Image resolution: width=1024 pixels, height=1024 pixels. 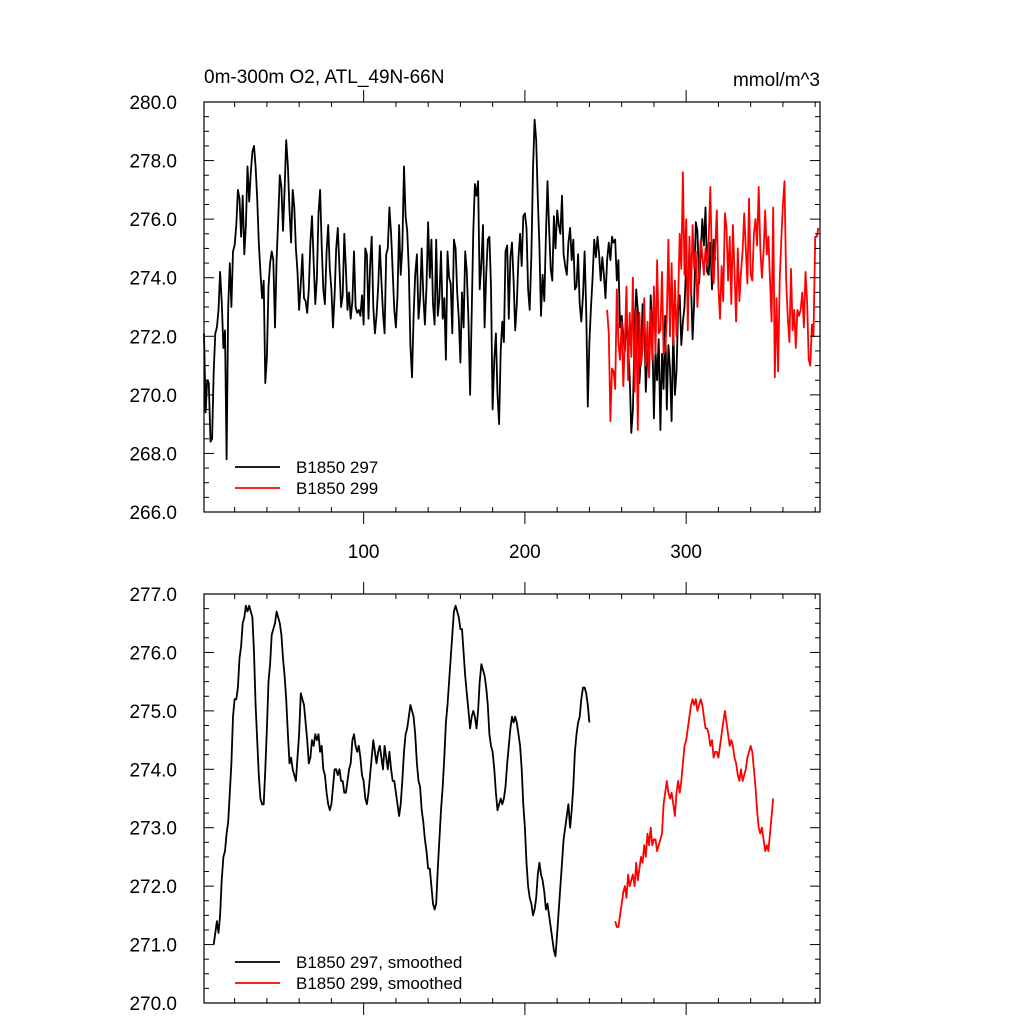 I want to click on top-panel-title: 0m-300m O2, ATL_49N-66N, so click(x=324, y=77).